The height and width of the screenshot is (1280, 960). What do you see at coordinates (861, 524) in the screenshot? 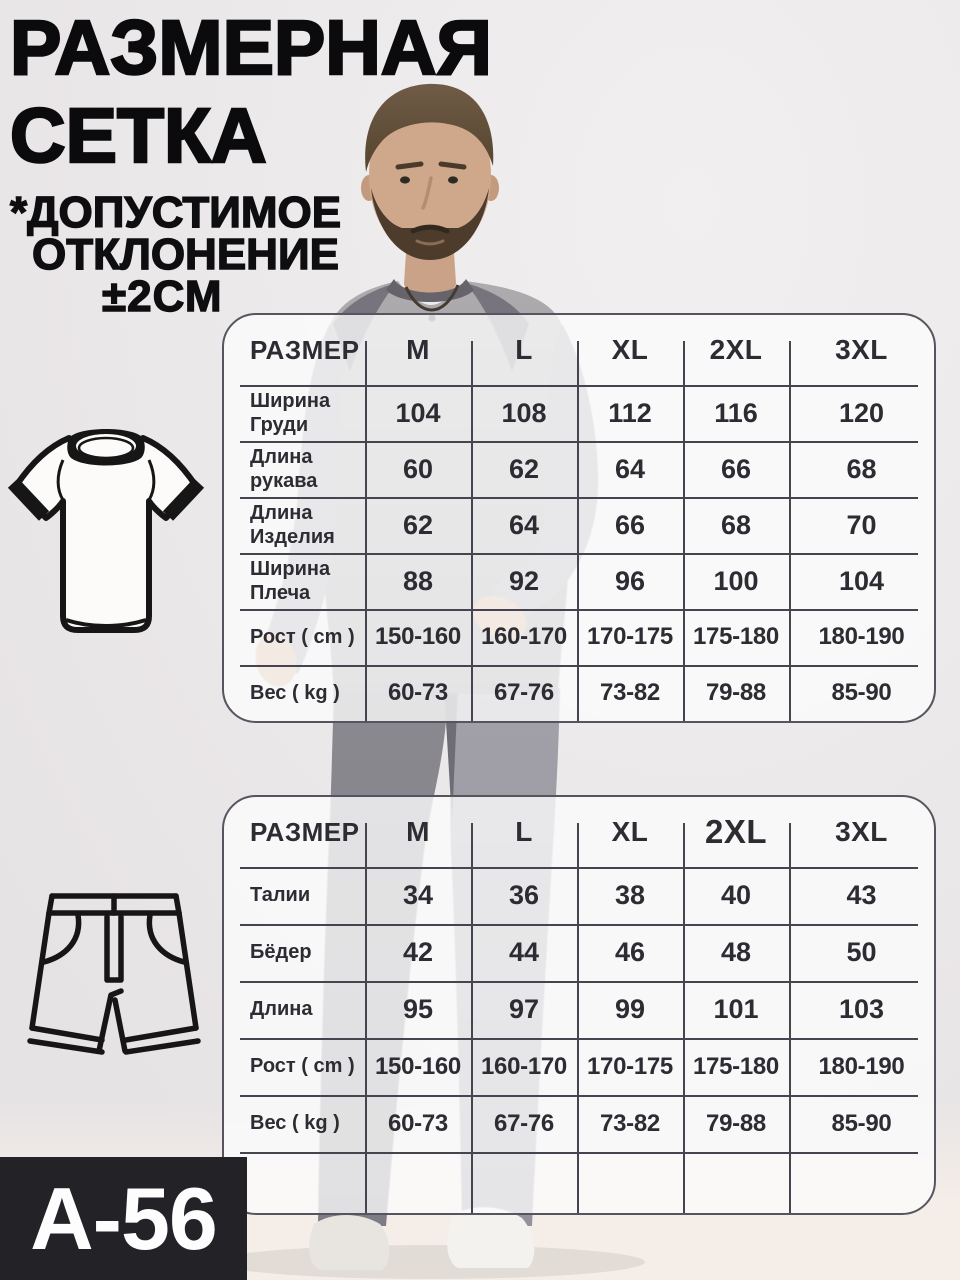
I see `cell-value: 70` at bounding box center [861, 524].